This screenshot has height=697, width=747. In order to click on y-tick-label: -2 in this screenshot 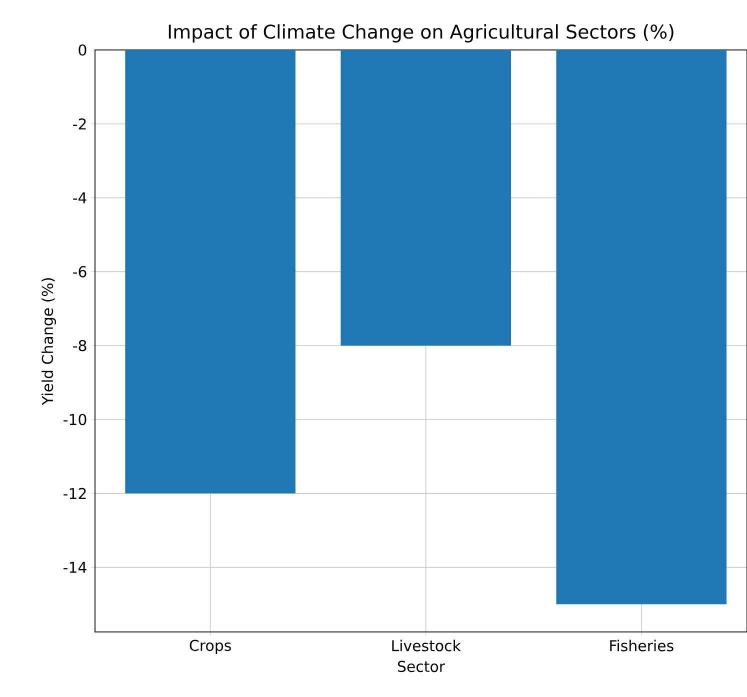, I will do `click(79, 124)`.